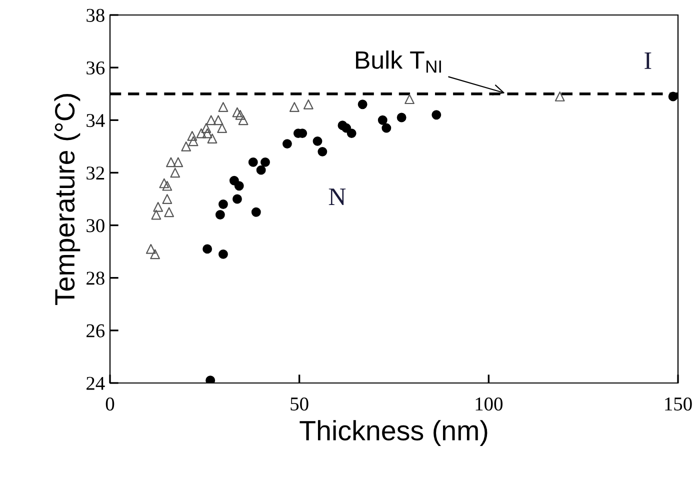 This screenshot has height=485, width=693. What do you see at coordinates (95, 121) in the screenshot?
I see `y-tick-label: 34` at bounding box center [95, 121].